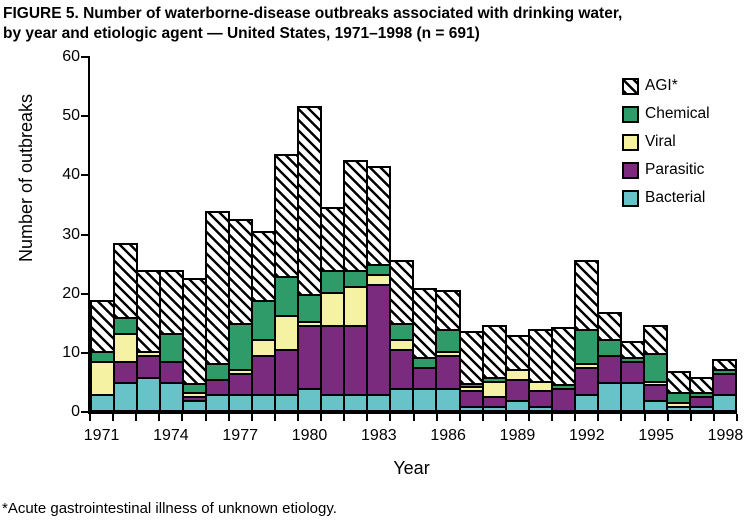 Image resolution: width=748 pixels, height=528 pixels. I want to click on bar-segment-1985-agi, so click(425, 323).